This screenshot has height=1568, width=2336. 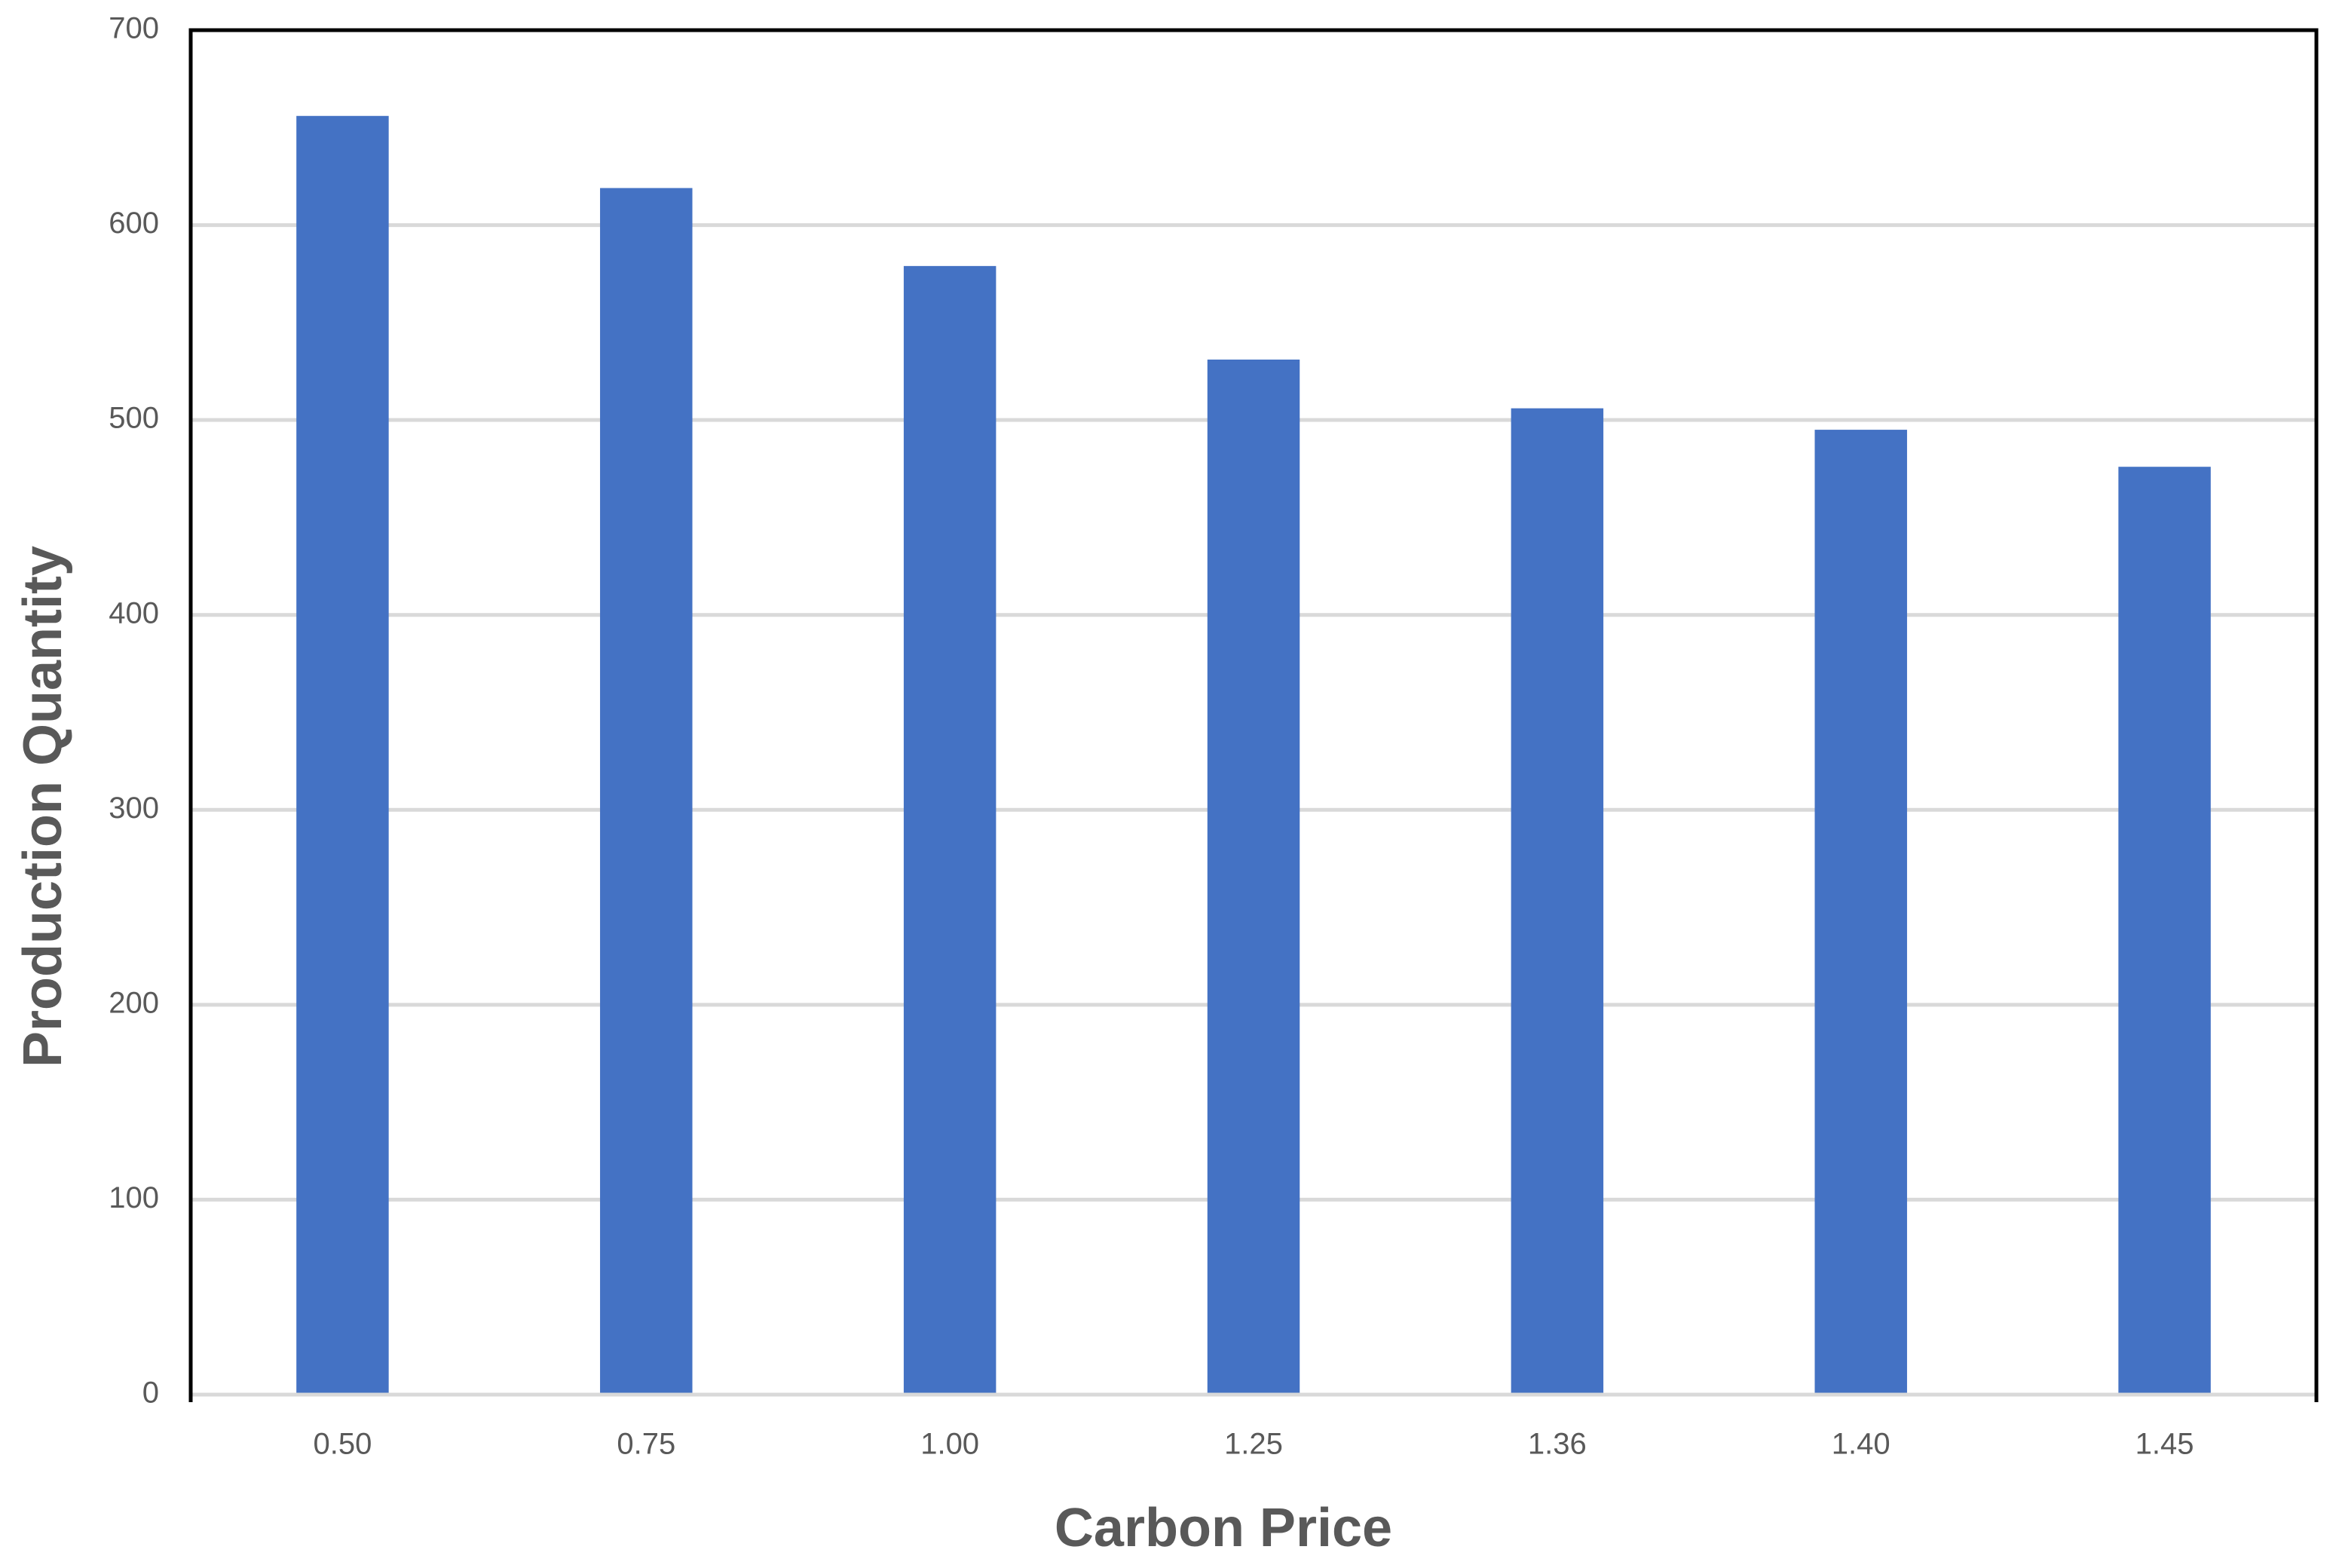 I want to click on y-tick-label: 500, so click(x=134, y=418).